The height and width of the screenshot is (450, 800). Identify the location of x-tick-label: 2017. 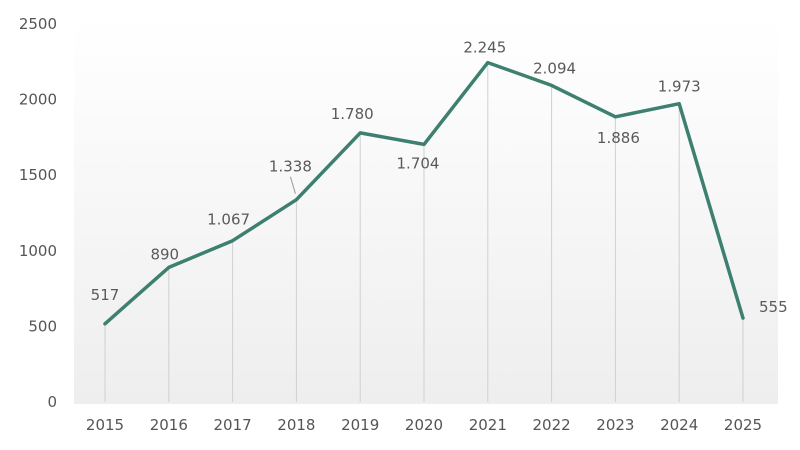
(233, 425).